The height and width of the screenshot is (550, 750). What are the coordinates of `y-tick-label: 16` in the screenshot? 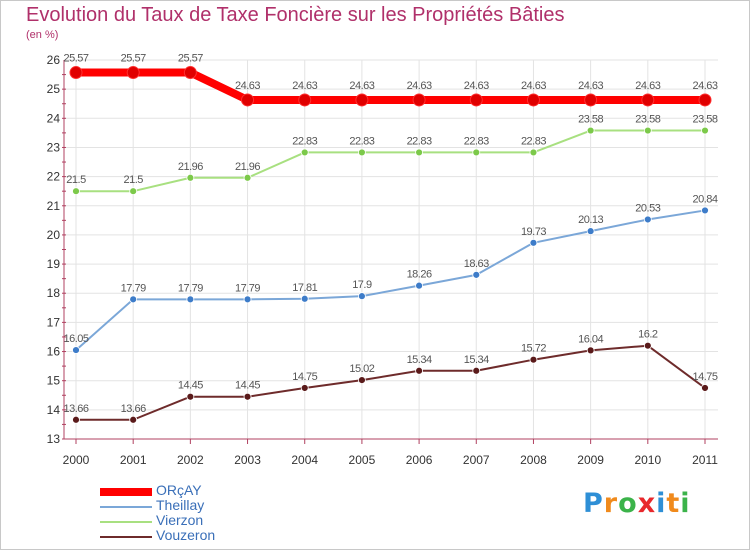 It's located at (54, 352).